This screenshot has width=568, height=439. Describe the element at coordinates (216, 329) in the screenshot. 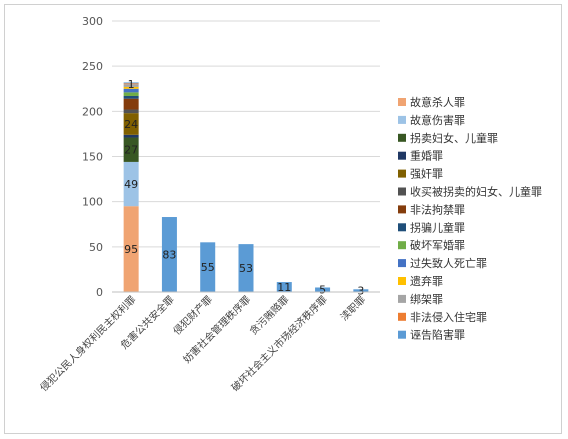

I see `x-tick-label: 妨害社会管理秩序罪` at that location.